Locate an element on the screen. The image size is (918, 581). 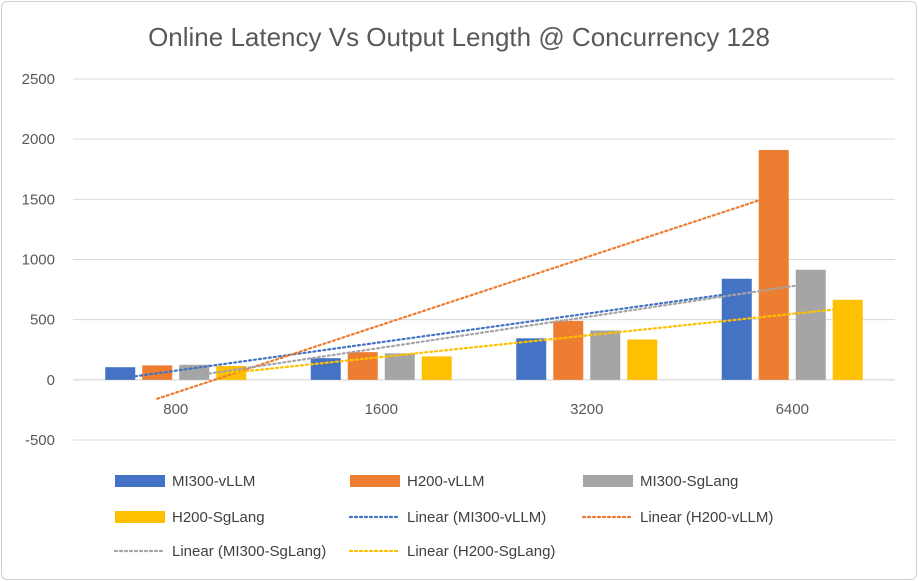
legend-item: Linear (MI300-vLLM) is located at coordinates (447, 517).